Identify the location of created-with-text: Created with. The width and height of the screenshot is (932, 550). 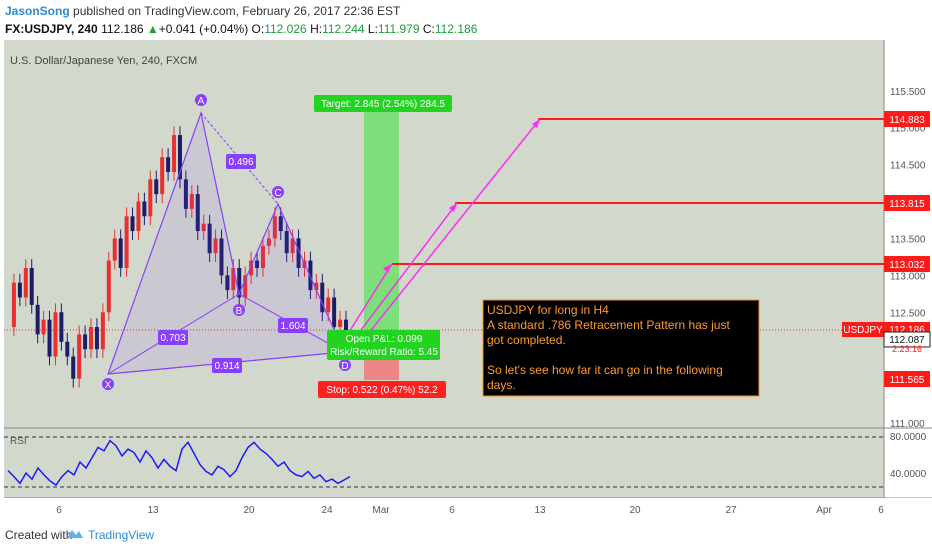
(39, 535).